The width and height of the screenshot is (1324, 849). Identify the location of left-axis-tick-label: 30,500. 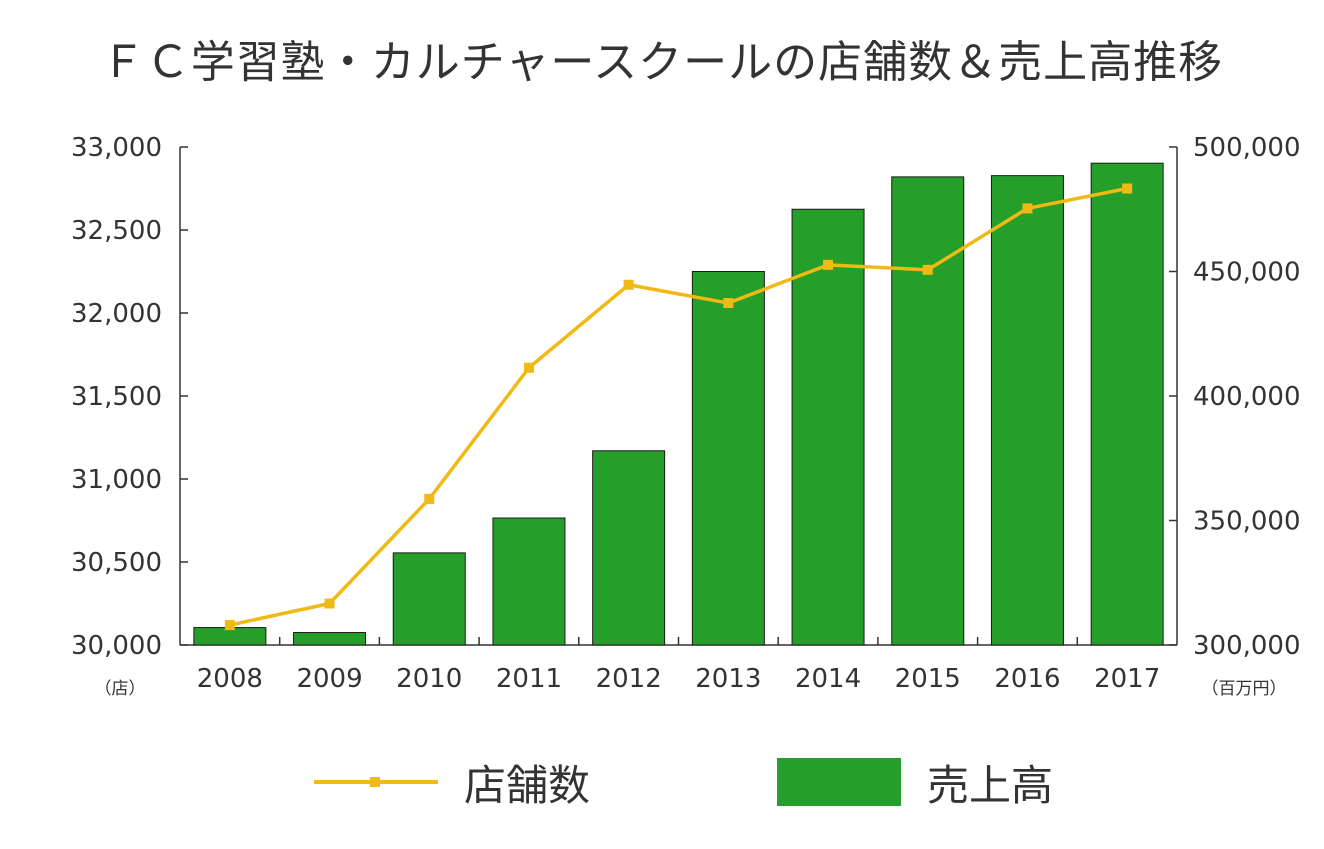
(116, 563).